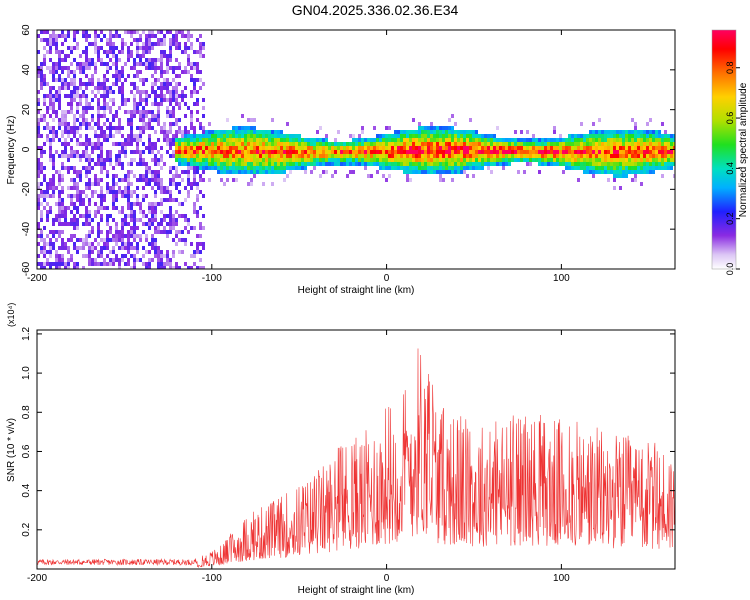 Image resolution: width=750 pixels, height=600 pixels. Describe the element at coordinates (251, 184) in the screenshot. I see `heatmap-cell-2004` at that location.